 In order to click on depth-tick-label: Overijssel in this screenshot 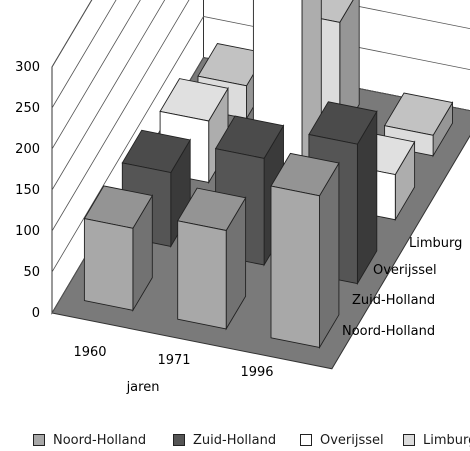, I will do `click(405, 270)`.